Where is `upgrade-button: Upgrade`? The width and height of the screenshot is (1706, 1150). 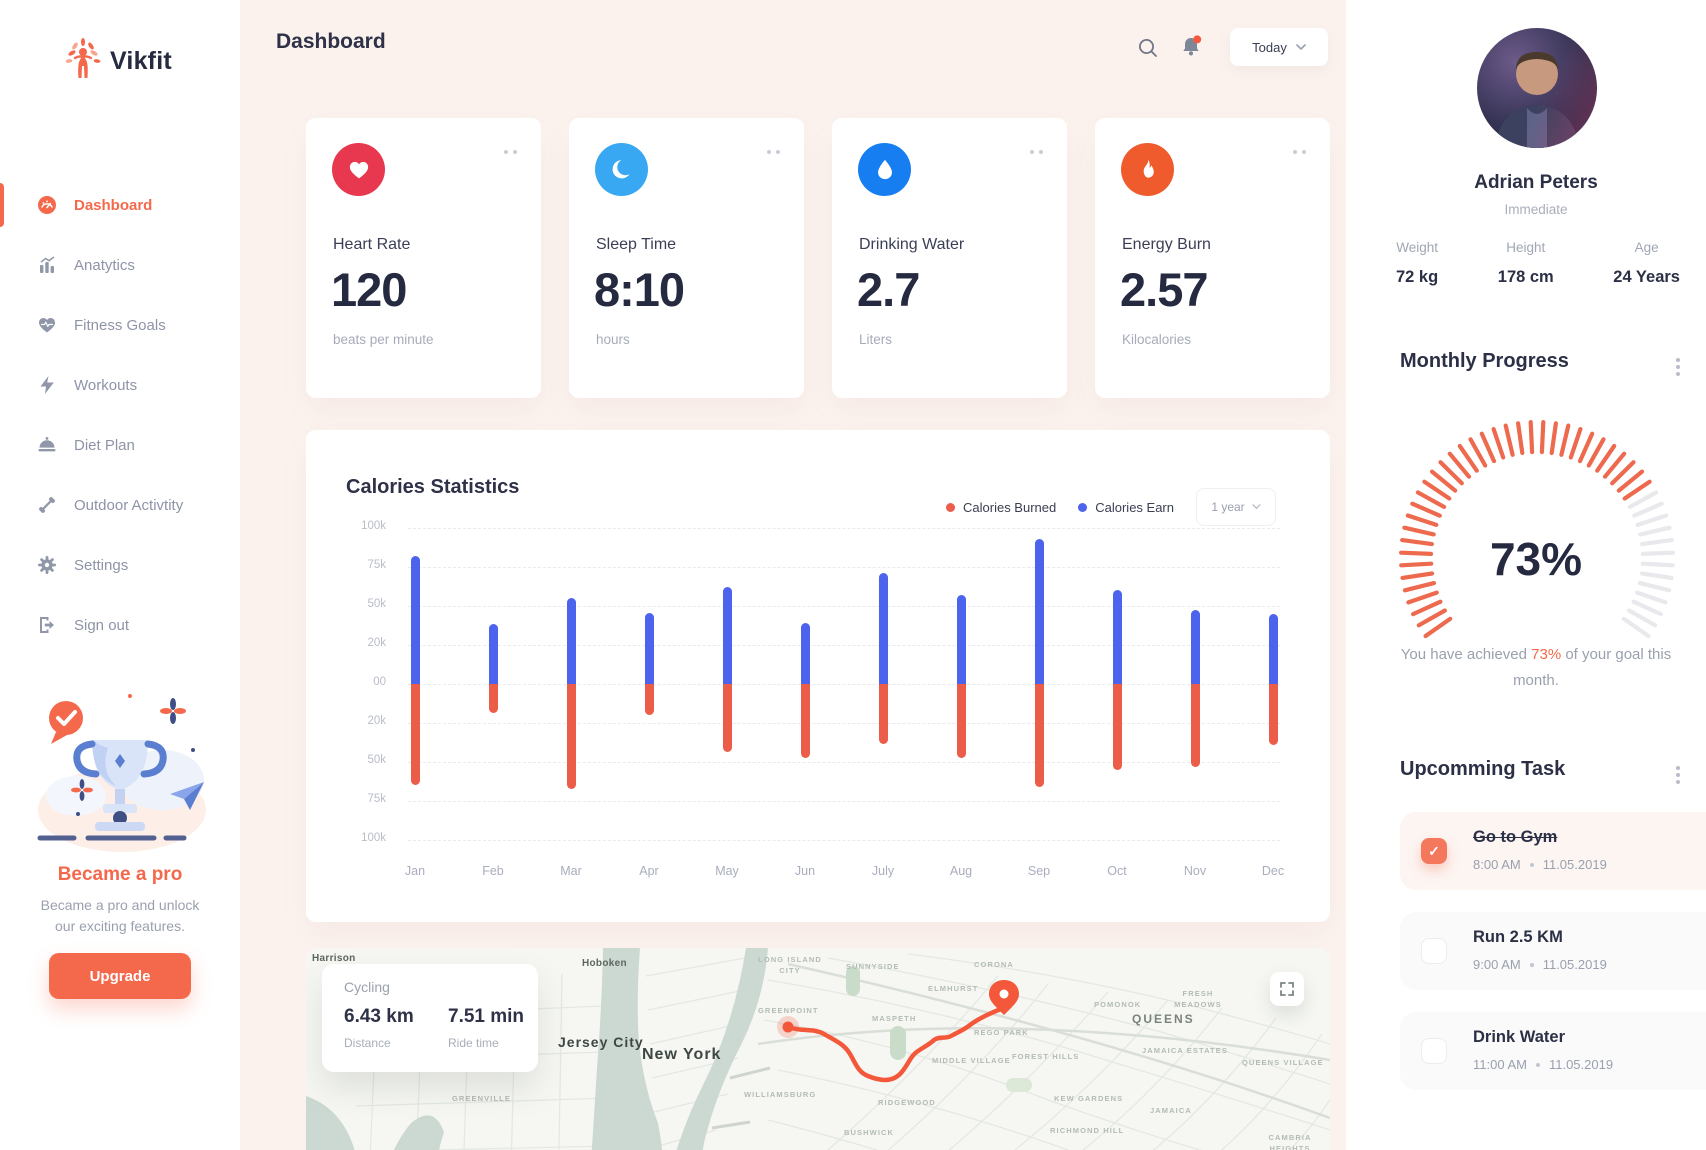 upgrade-button: Upgrade is located at coordinates (120, 976).